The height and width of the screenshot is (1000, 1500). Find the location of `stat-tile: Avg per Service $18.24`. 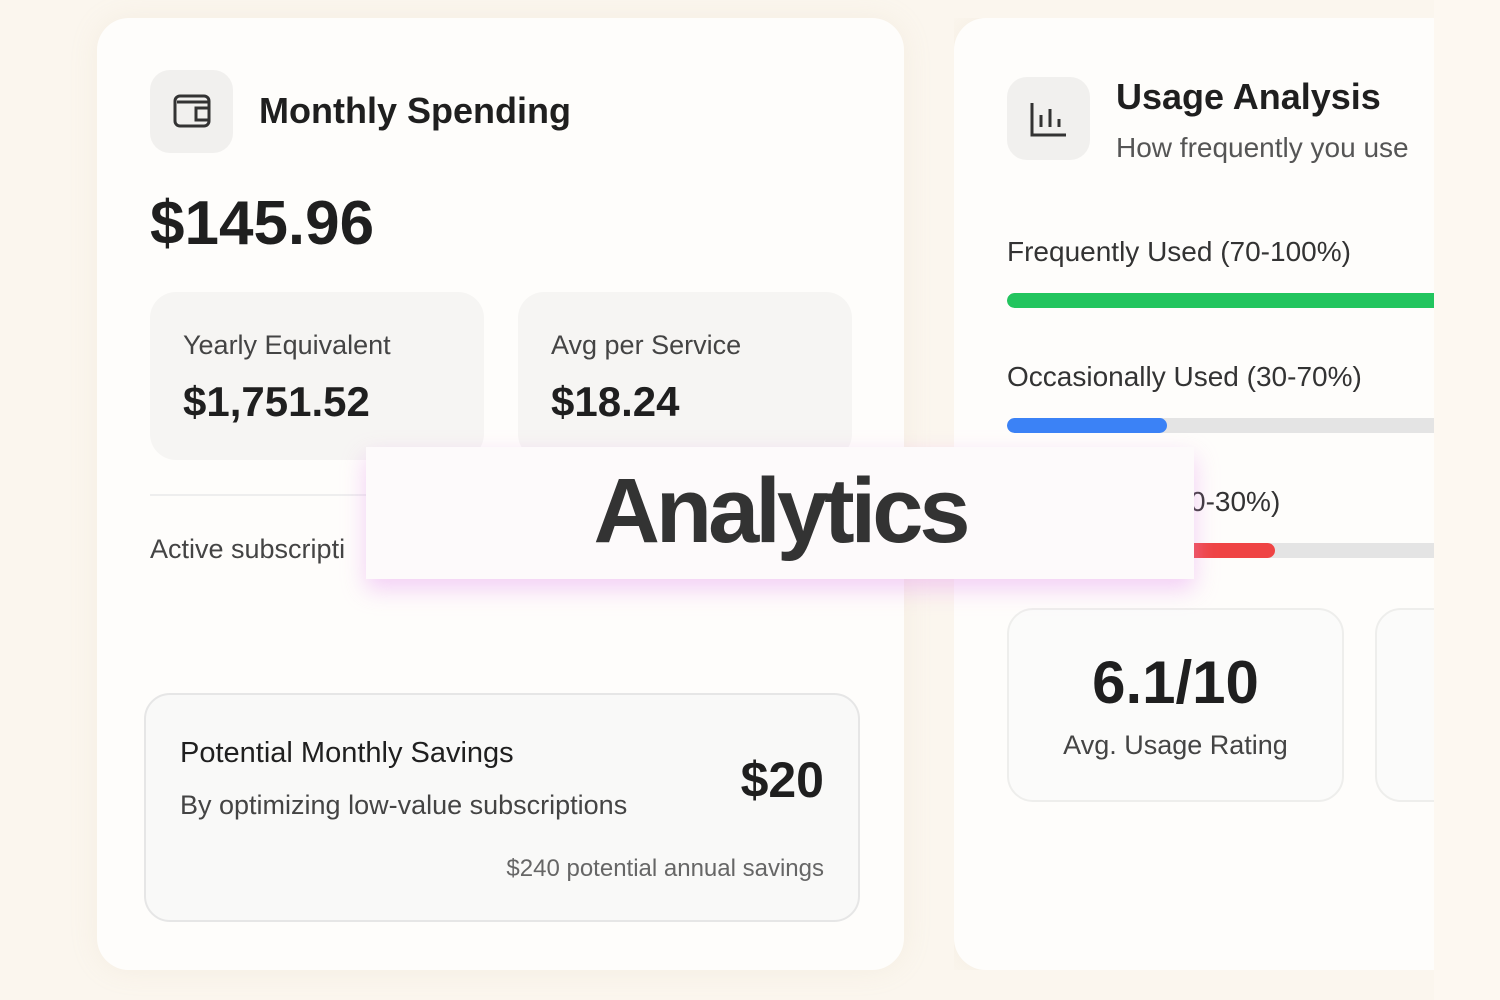

stat-tile: Avg per Service $18.24 is located at coordinates (685, 376).